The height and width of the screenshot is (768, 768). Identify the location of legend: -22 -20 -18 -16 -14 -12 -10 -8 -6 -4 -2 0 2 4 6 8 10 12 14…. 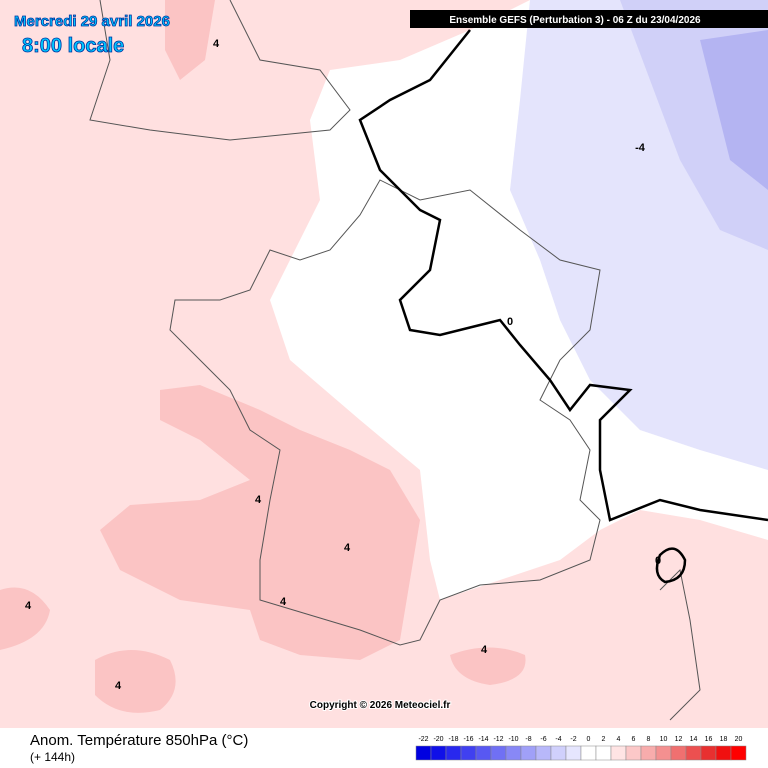
(581, 748).